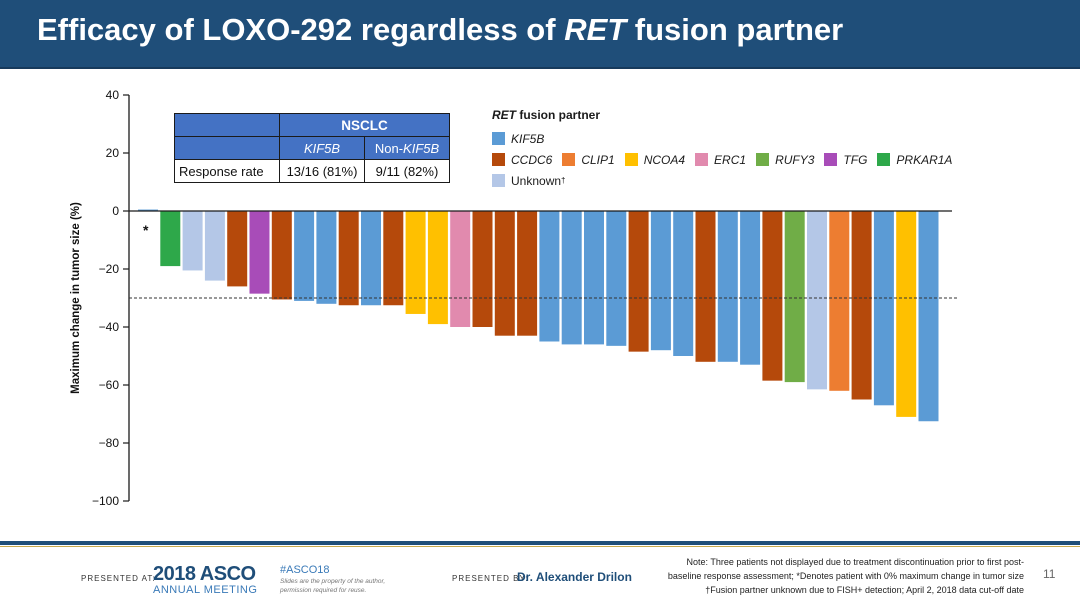 This screenshot has width=1080, height=608. I want to click on title-post: fusion partner, so click(735, 29).